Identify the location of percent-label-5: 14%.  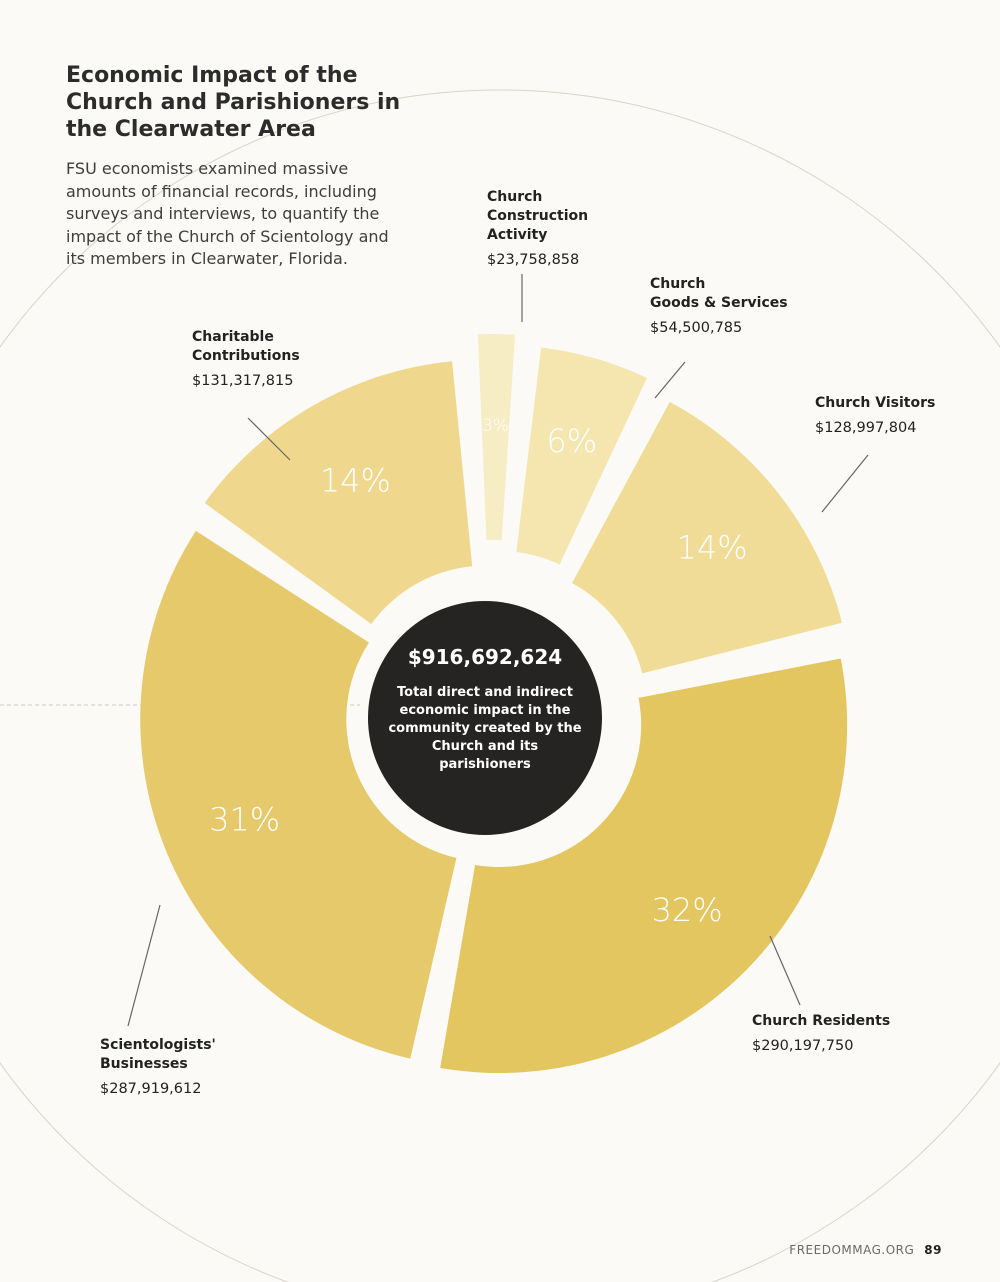
(355, 480).